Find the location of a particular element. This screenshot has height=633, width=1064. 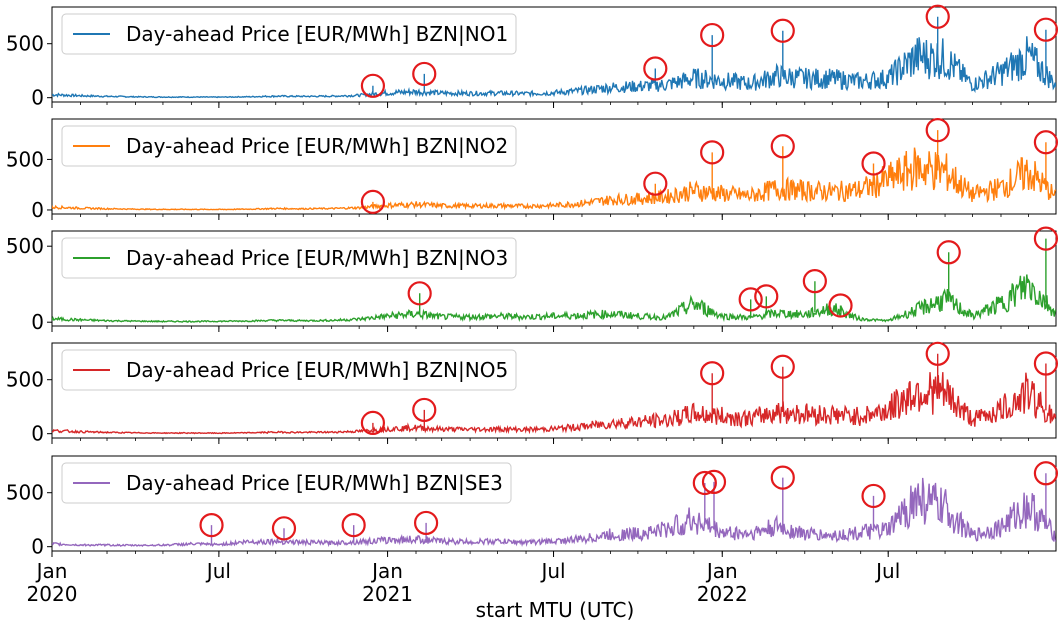

legend-label: Day-ahead Price [EUR/MWh] BZN|NO5 is located at coordinates (317, 370).